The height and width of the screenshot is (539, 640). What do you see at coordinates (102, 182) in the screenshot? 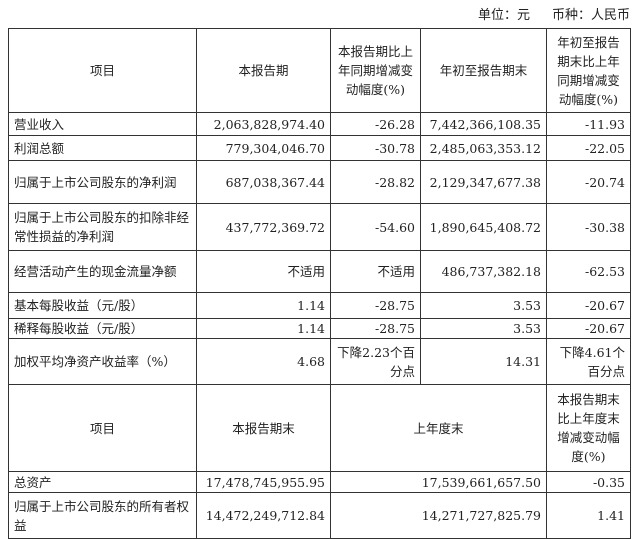
I see `row-label: 归属于上市公司股东的净利润` at bounding box center [102, 182].